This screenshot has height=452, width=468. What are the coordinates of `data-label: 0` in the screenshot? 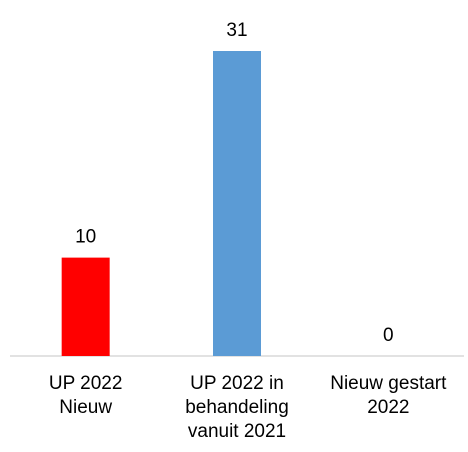 It's located at (388, 335).